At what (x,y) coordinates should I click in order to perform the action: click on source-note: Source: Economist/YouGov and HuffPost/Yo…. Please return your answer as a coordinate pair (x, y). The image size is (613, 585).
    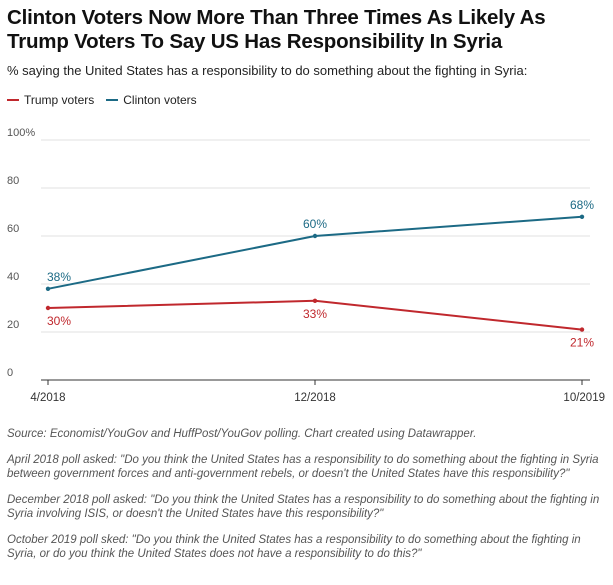
    Looking at the image, I should click on (242, 434).